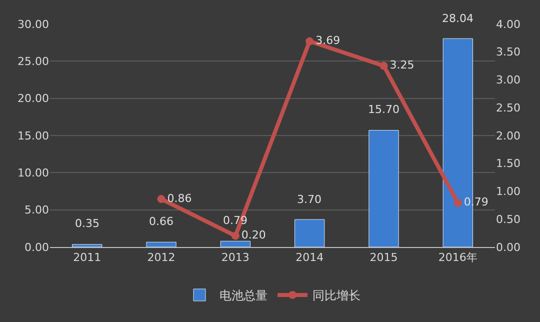  I want to click on data-label: 15.70, so click(384, 109).